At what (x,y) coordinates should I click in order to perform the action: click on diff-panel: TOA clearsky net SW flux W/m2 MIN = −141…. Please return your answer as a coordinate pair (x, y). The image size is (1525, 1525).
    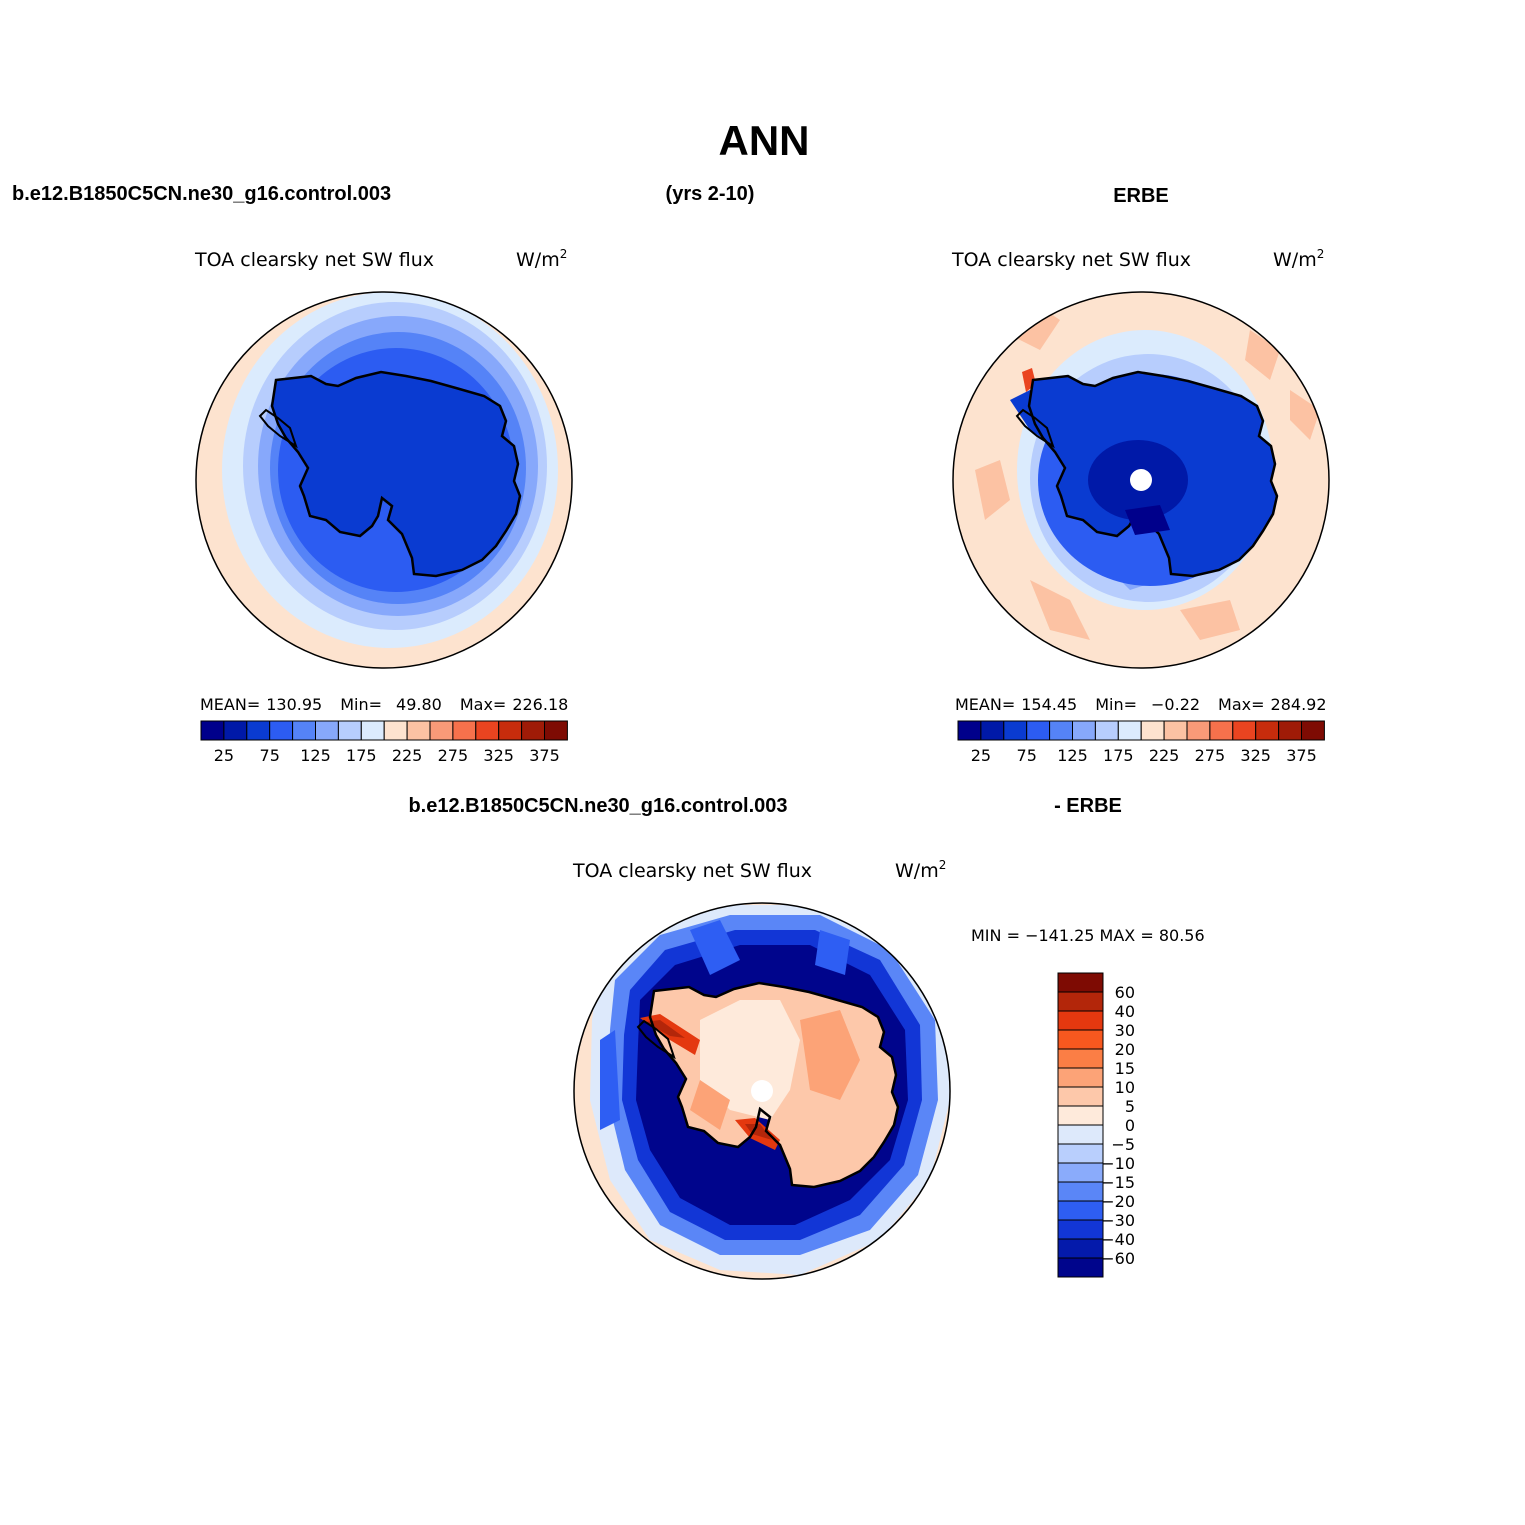
    Looking at the image, I should click on (888, 1069).